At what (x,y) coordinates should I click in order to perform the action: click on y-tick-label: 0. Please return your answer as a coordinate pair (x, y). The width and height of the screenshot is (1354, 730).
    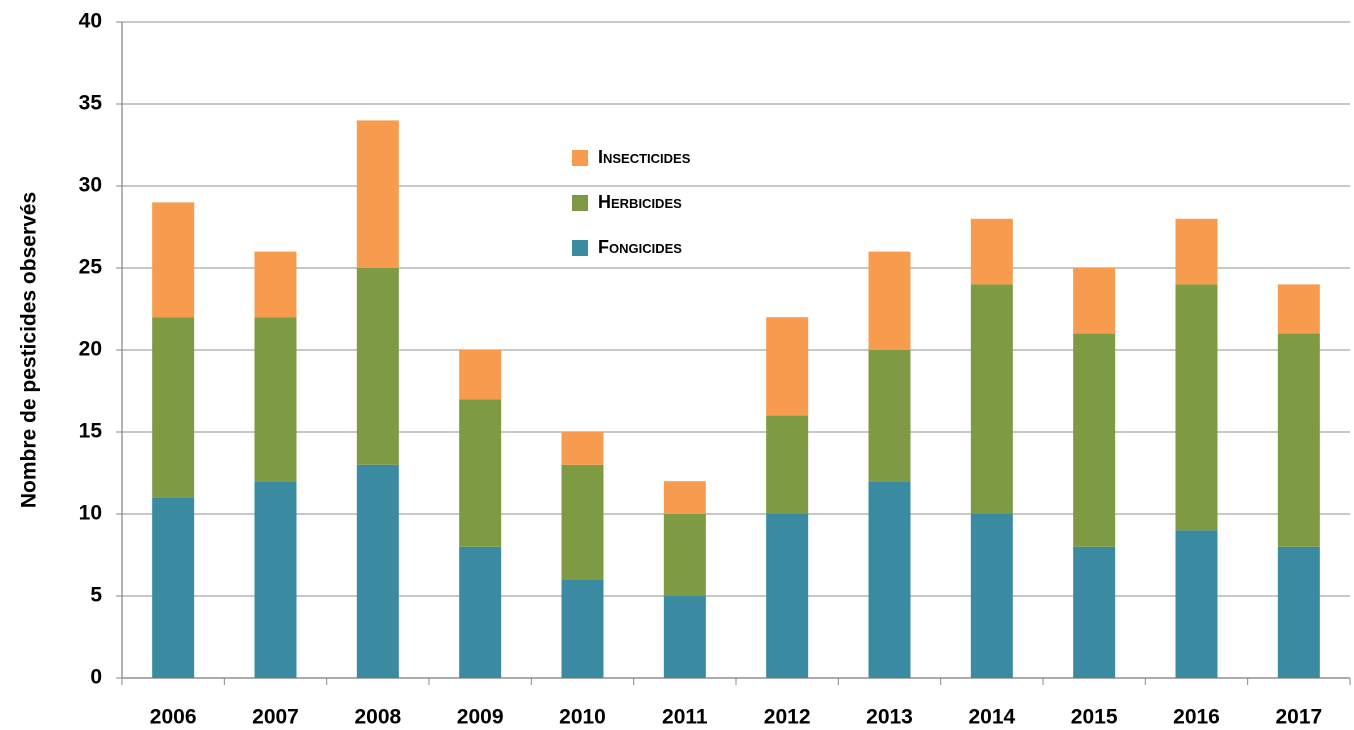
    Looking at the image, I should click on (96, 677).